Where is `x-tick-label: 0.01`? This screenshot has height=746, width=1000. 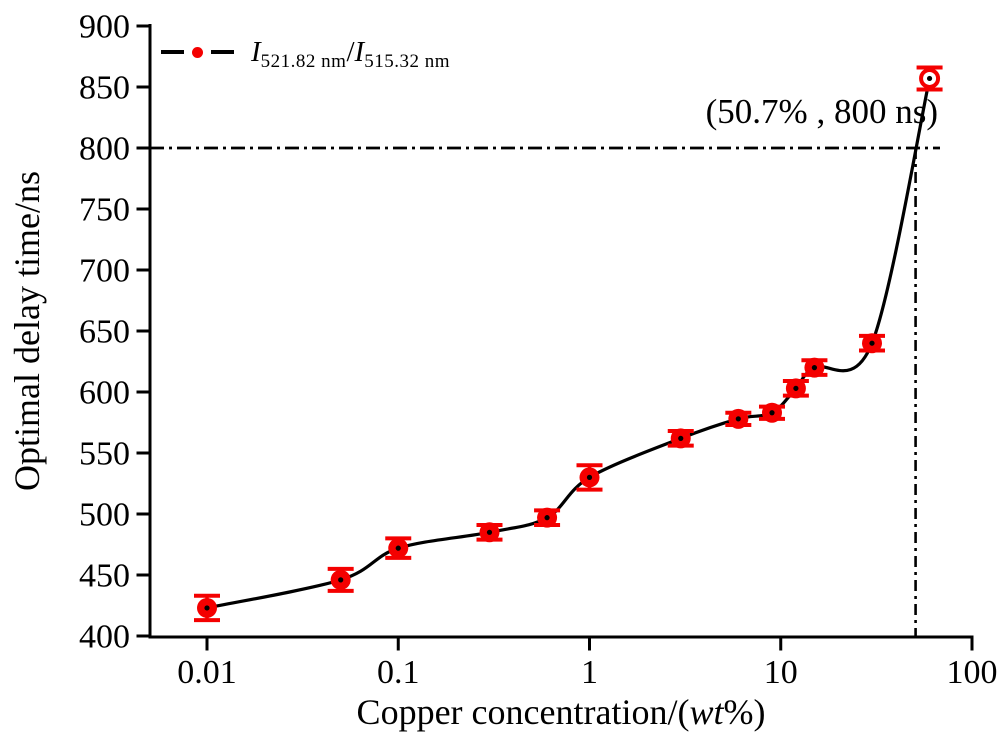 x-tick-label: 0.01 is located at coordinates (207, 672).